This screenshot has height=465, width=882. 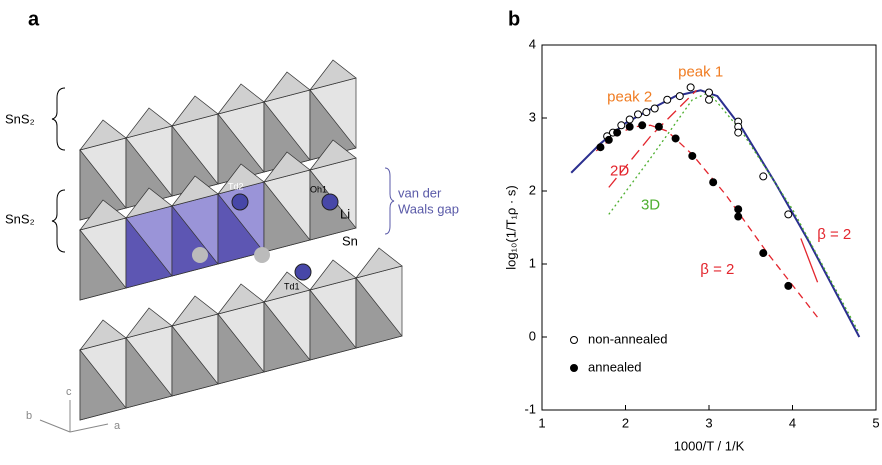 What do you see at coordinates (532, 116) in the screenshot?
I see `y-tick-label: 3` at bounding box center [532, 116].